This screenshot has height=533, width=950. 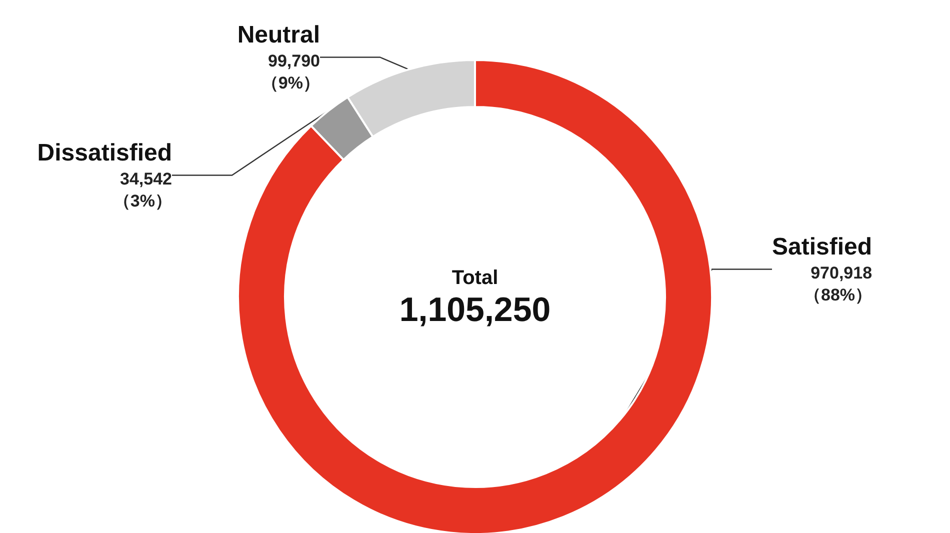 I want to click on slice-label: Neutral, so click(x=278, y=35).